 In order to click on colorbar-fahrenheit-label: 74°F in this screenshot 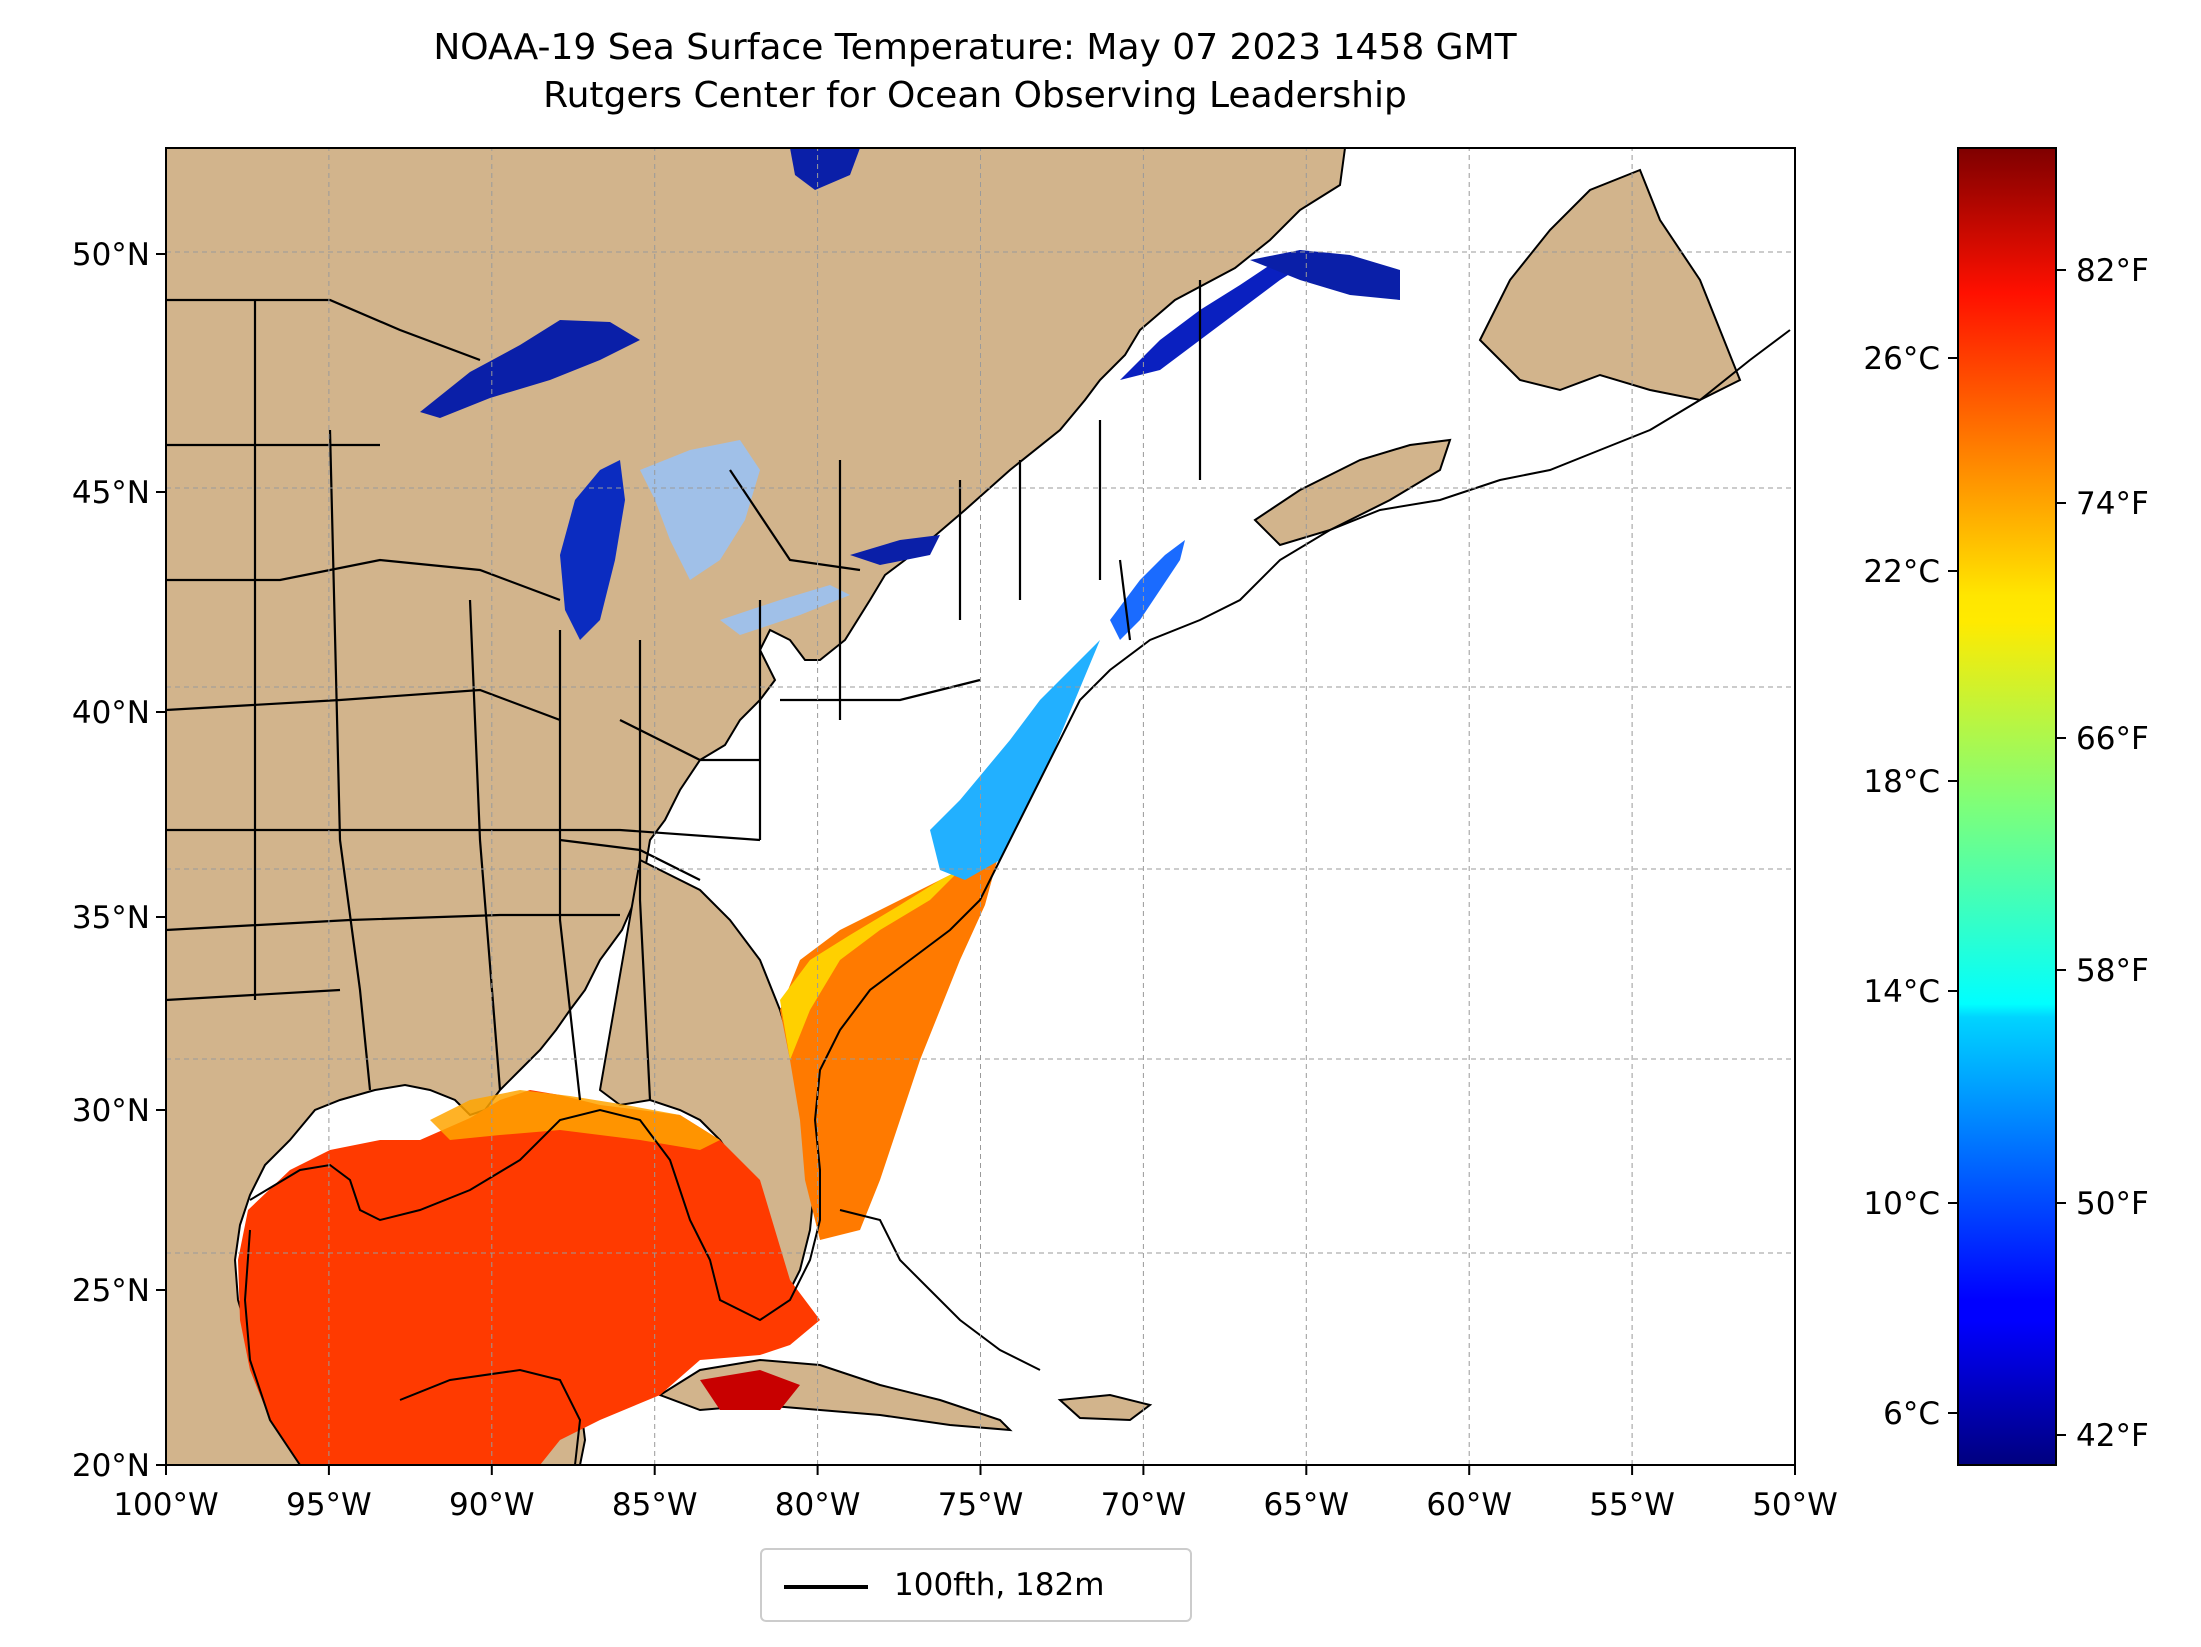, I will do `click(2112, 504)`.